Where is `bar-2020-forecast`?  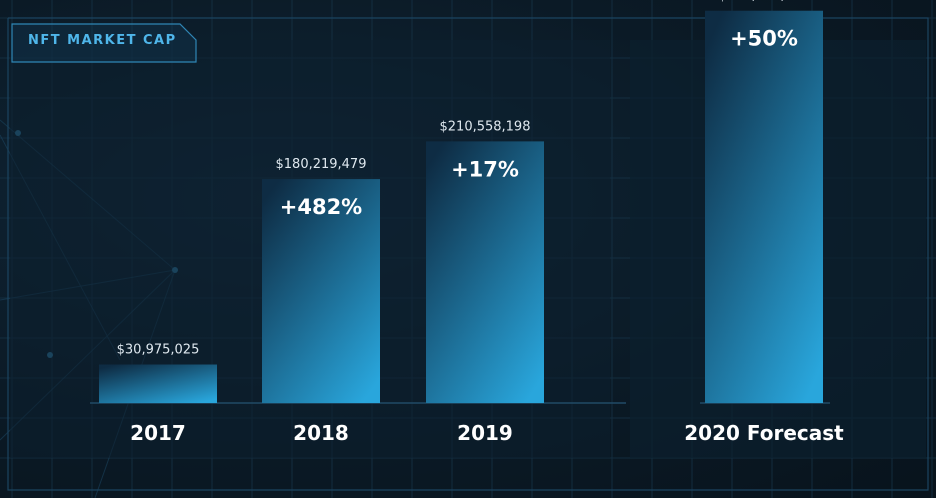 bar-2020-forecast is located at coordinates (764, 206).